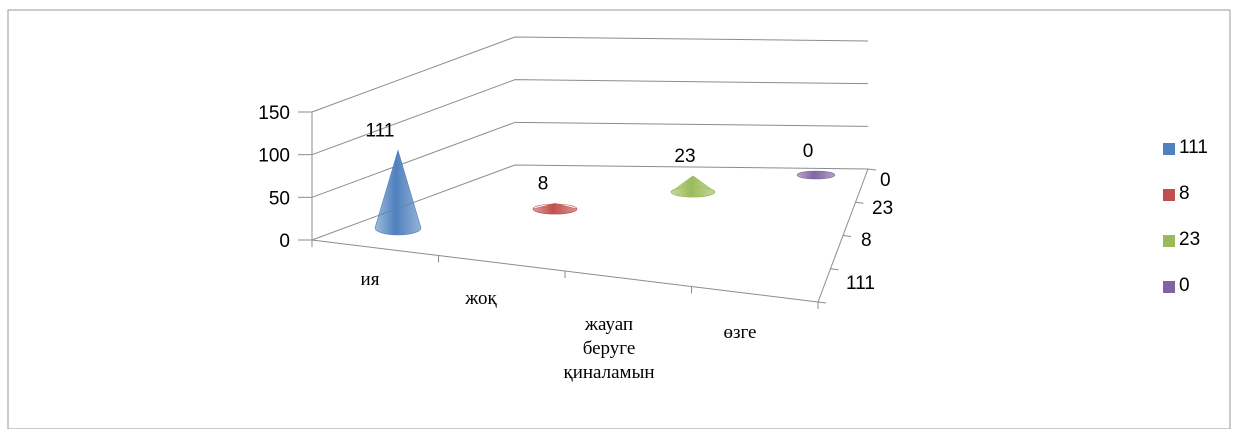 The width and height of the screenshot is (1238, 429). Describe the element at coordinates (370, 279) in the screenshot. I see `category-label: ия` at that location.